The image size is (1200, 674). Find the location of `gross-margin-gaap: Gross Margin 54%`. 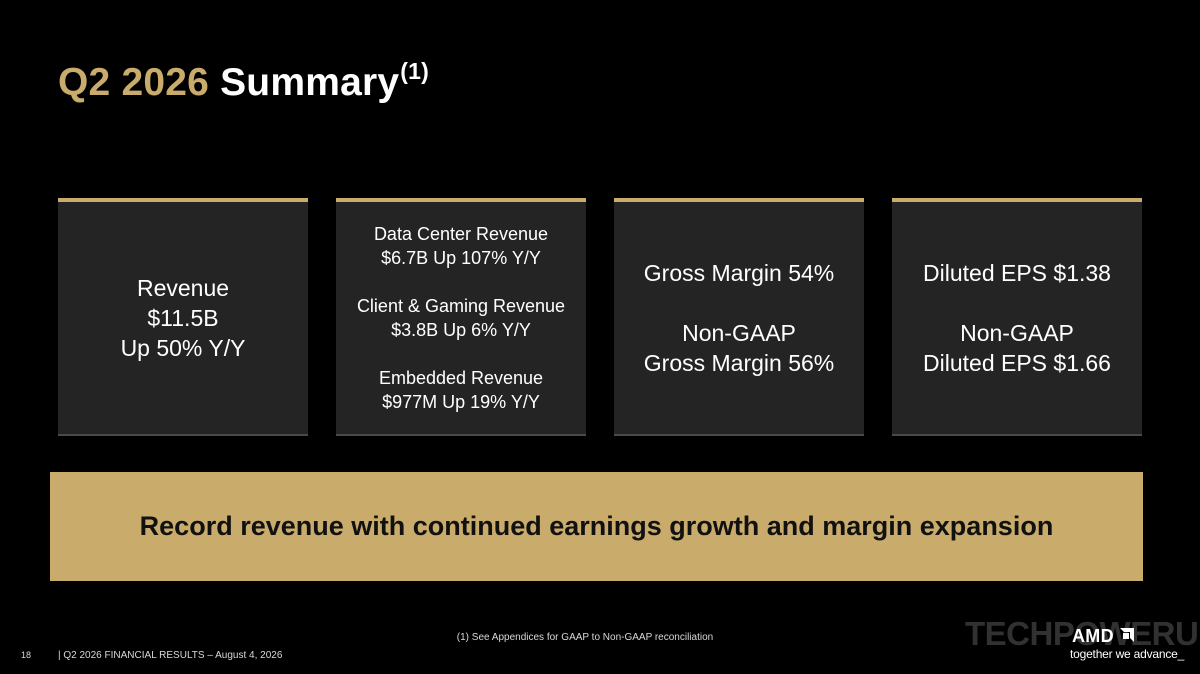

gross-margin-gaap: Gross Margin 54% is located at coordinates (739, 273).